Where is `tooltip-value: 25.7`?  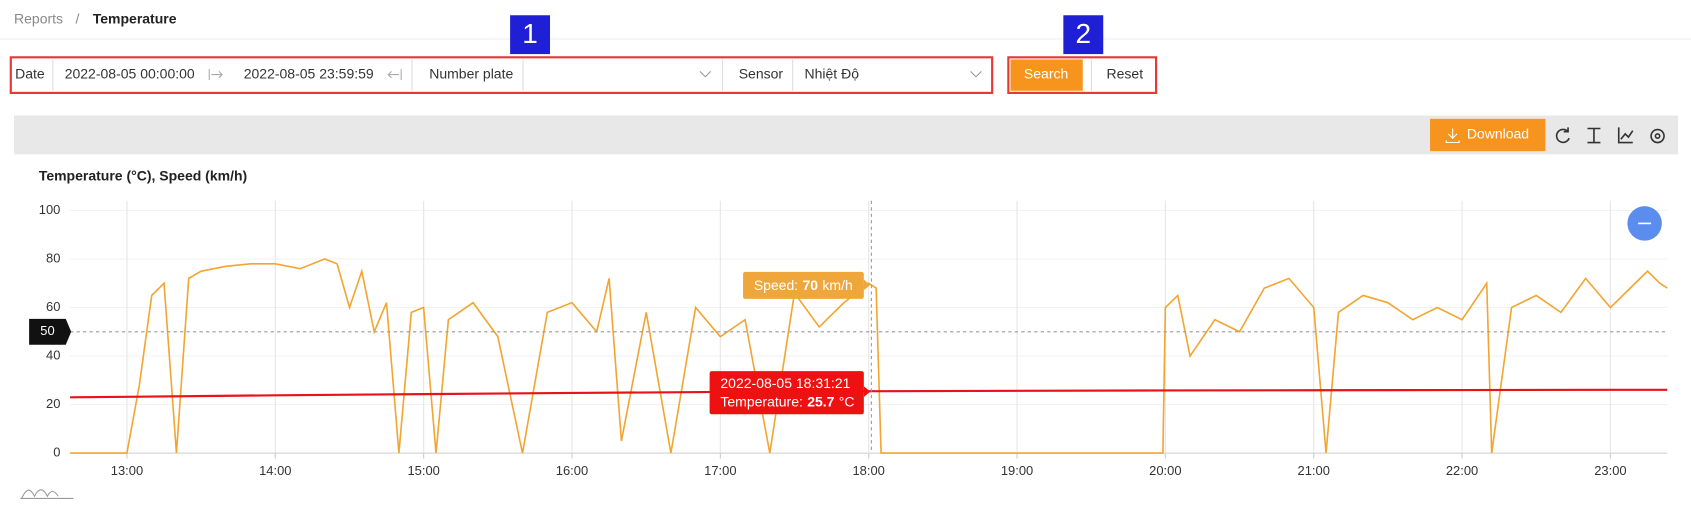
tooltip-value: 25.7 is located at coordinates (820, 401).